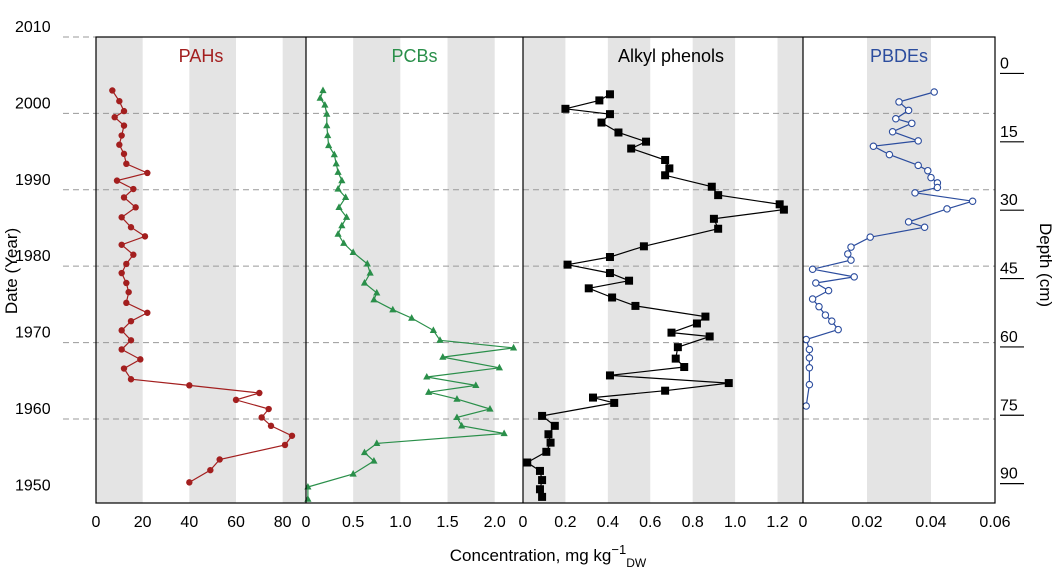  What do you see at coordinates (1009, 132) in the screenshot?
I see `depth-tick-label: 15` at bounding box center [1009, 132].